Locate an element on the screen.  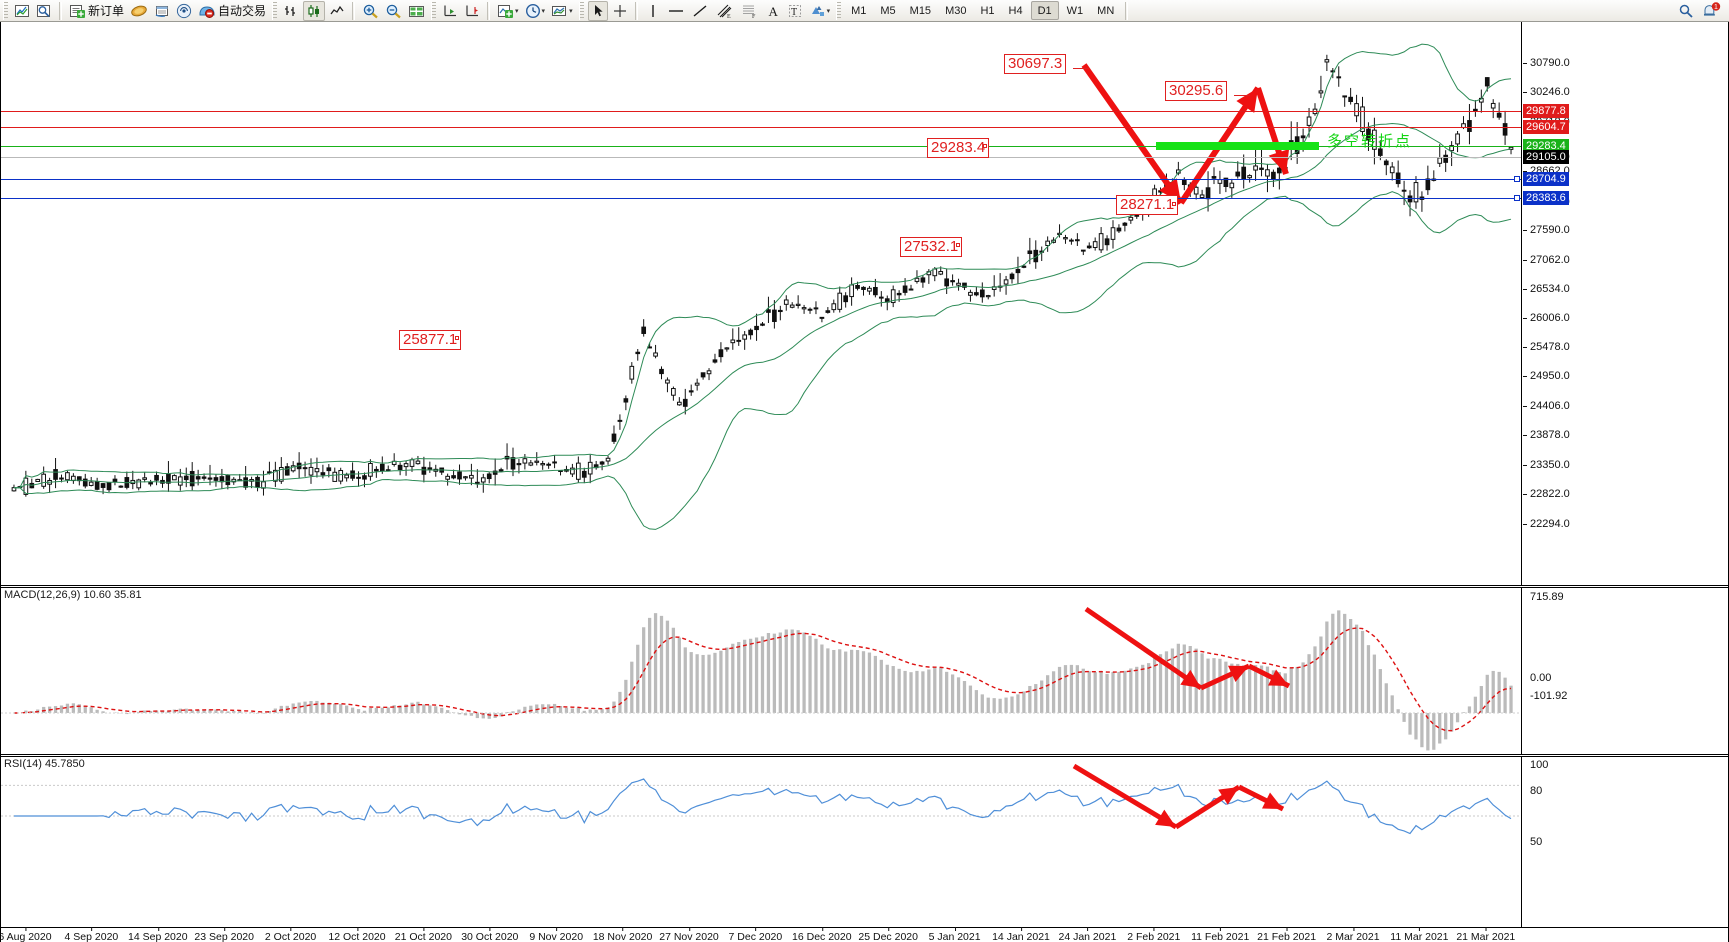
rsi-label: RSI(14) 45.7850 is located at coordinates (44, 764).